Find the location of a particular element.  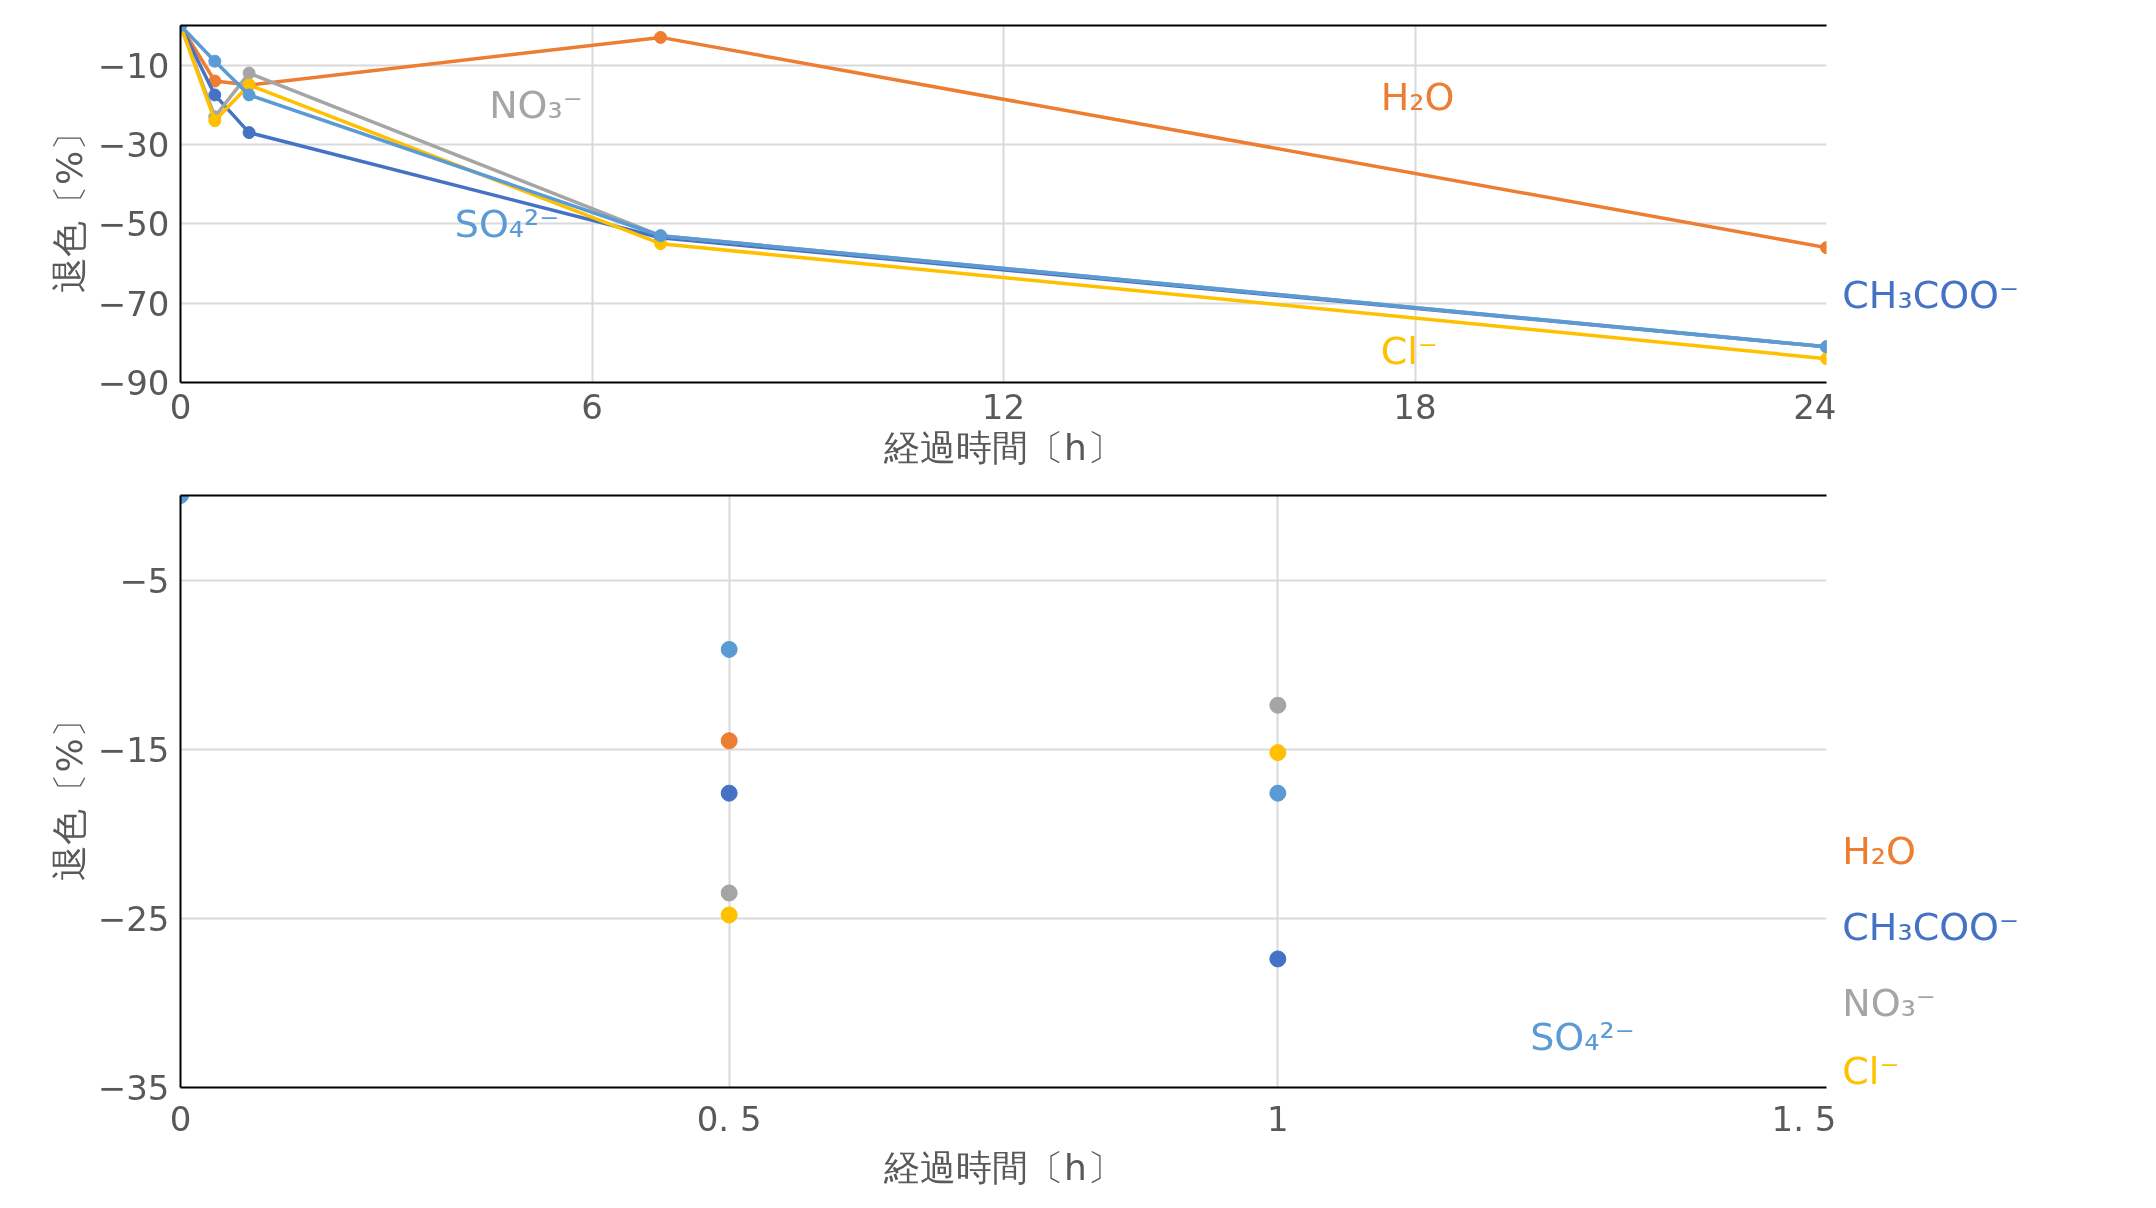

x-tick-label: 1 is located at coordinates (1278, 1118).